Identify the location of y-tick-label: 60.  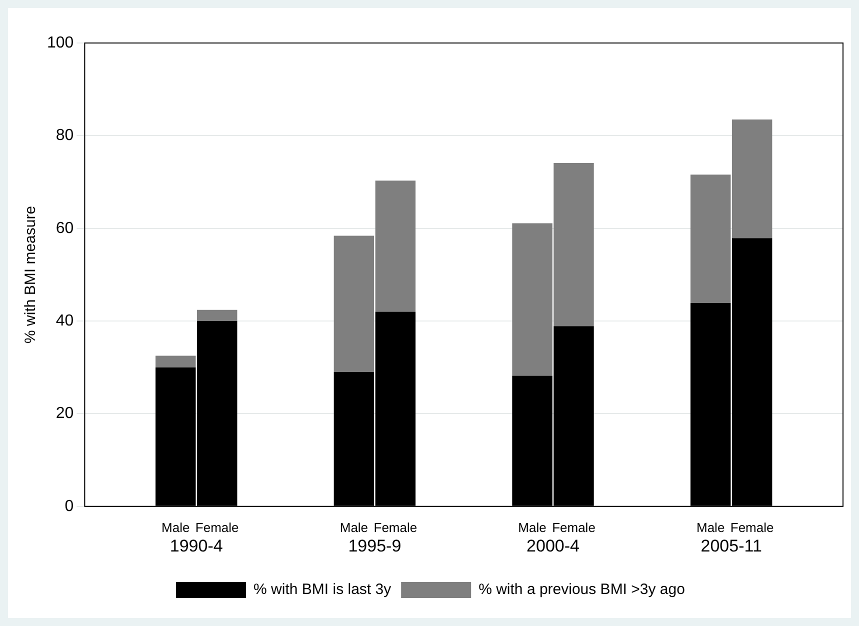
(65, 228).